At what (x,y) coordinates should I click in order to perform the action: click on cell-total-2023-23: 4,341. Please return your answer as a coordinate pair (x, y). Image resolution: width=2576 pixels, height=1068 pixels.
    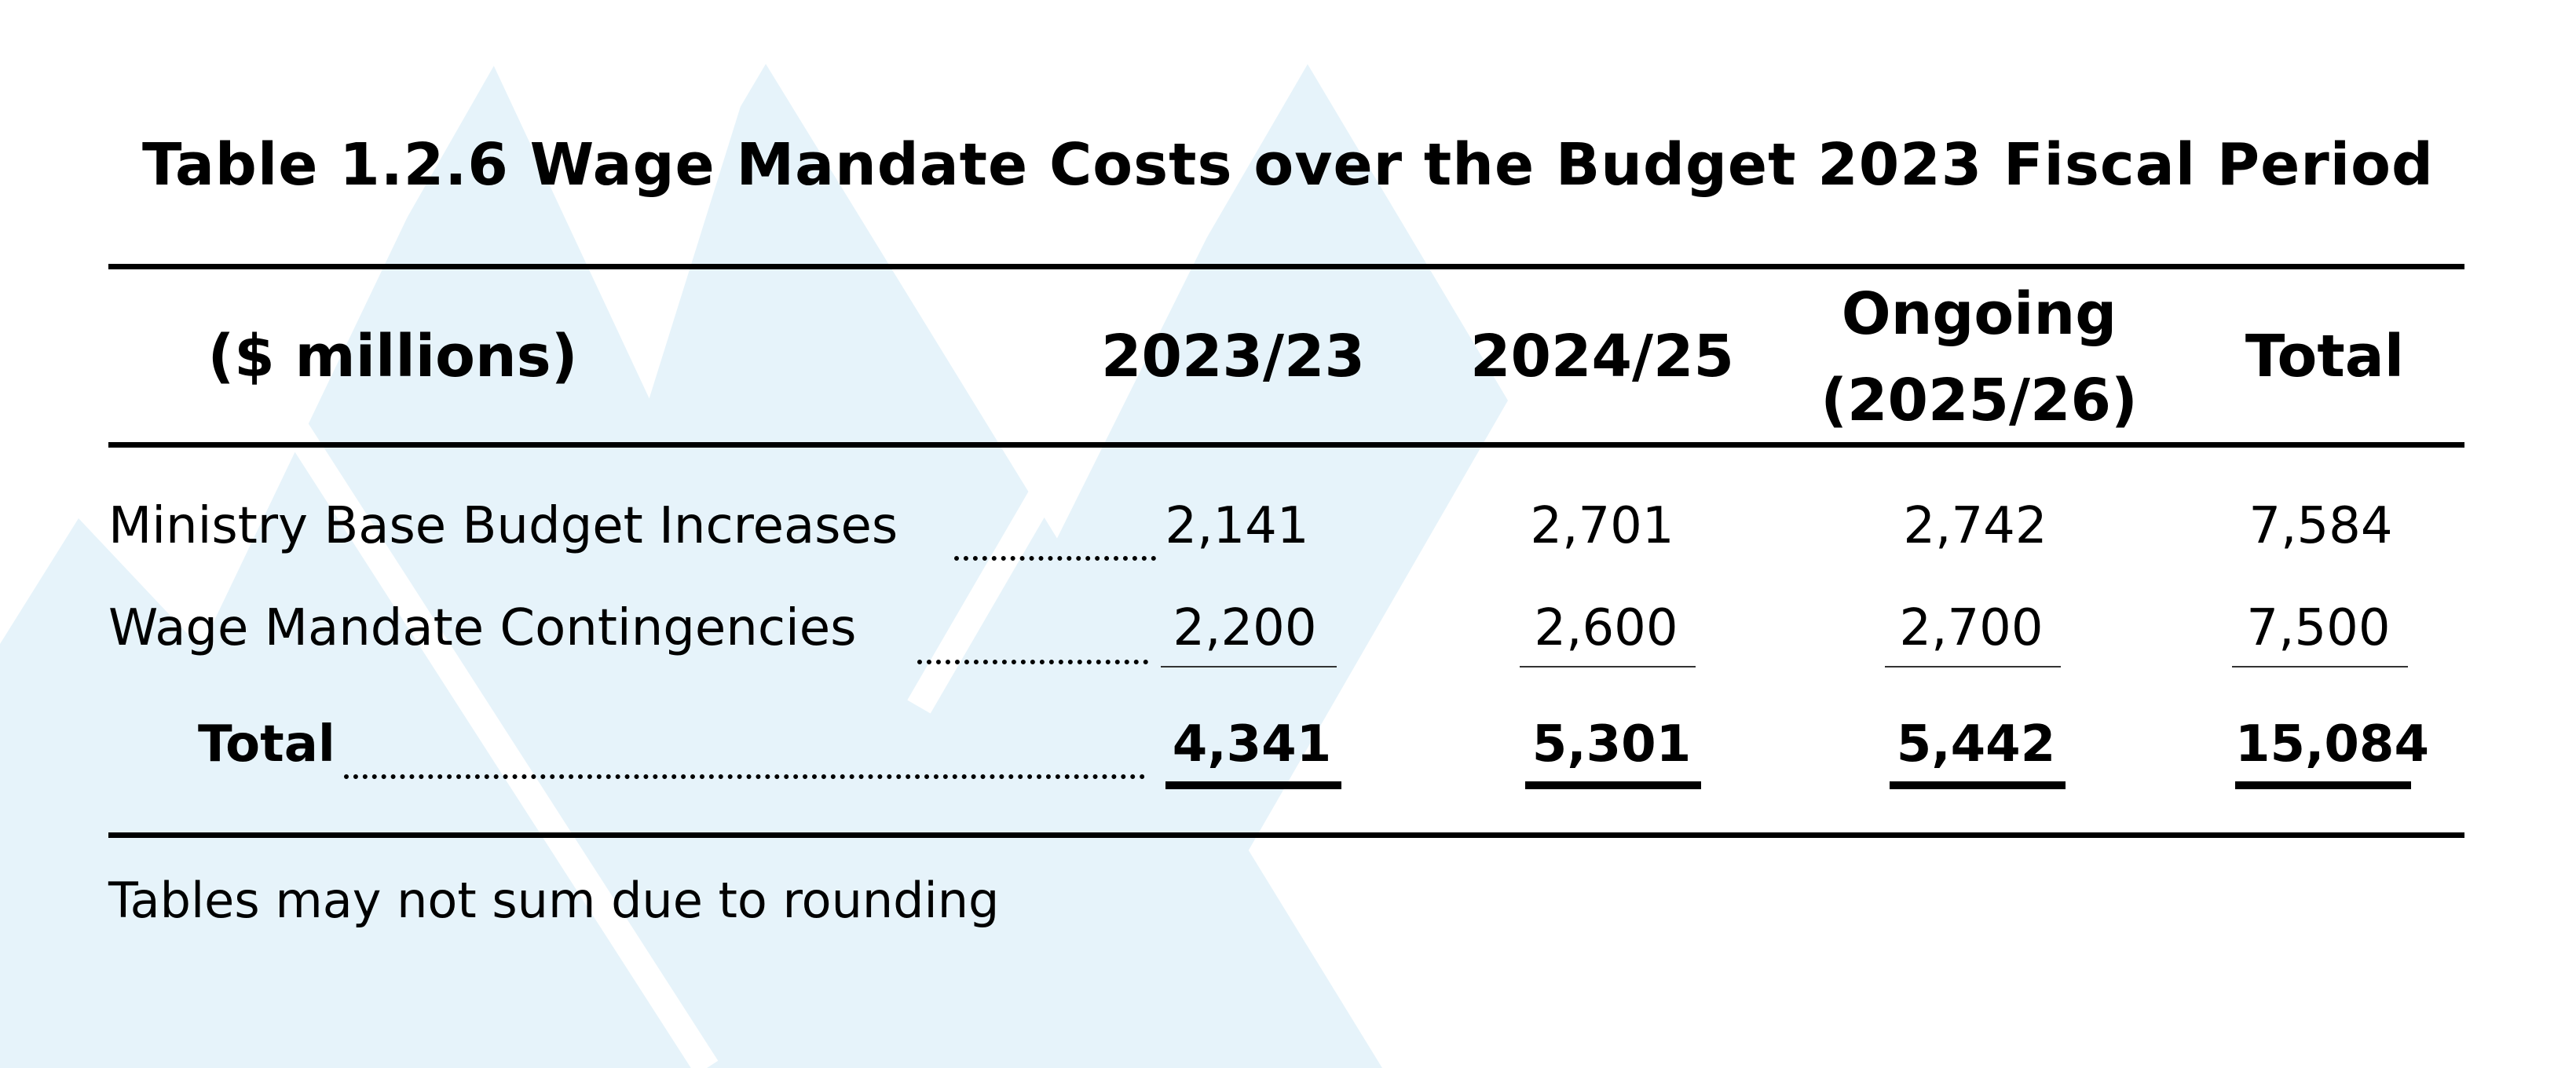
    Looking at the image, I should click on (1252, 744).